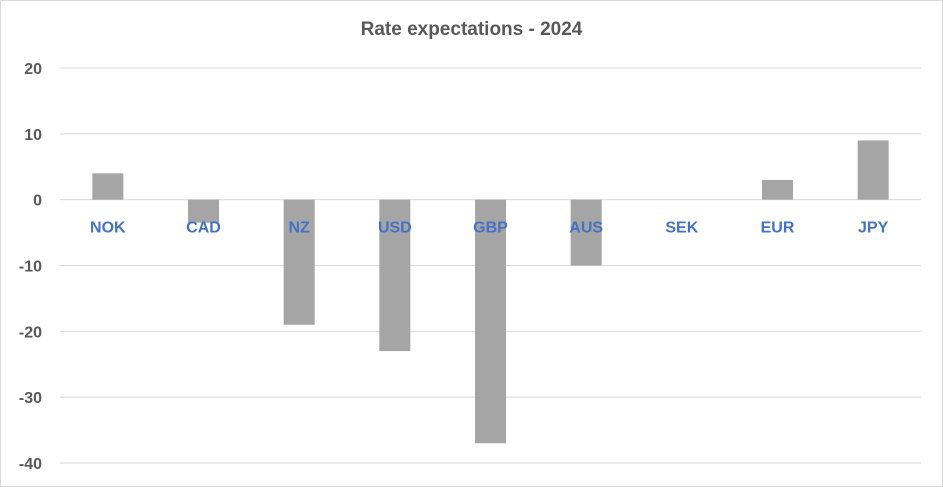  I want to click on bar-usd, so click(395, 275).